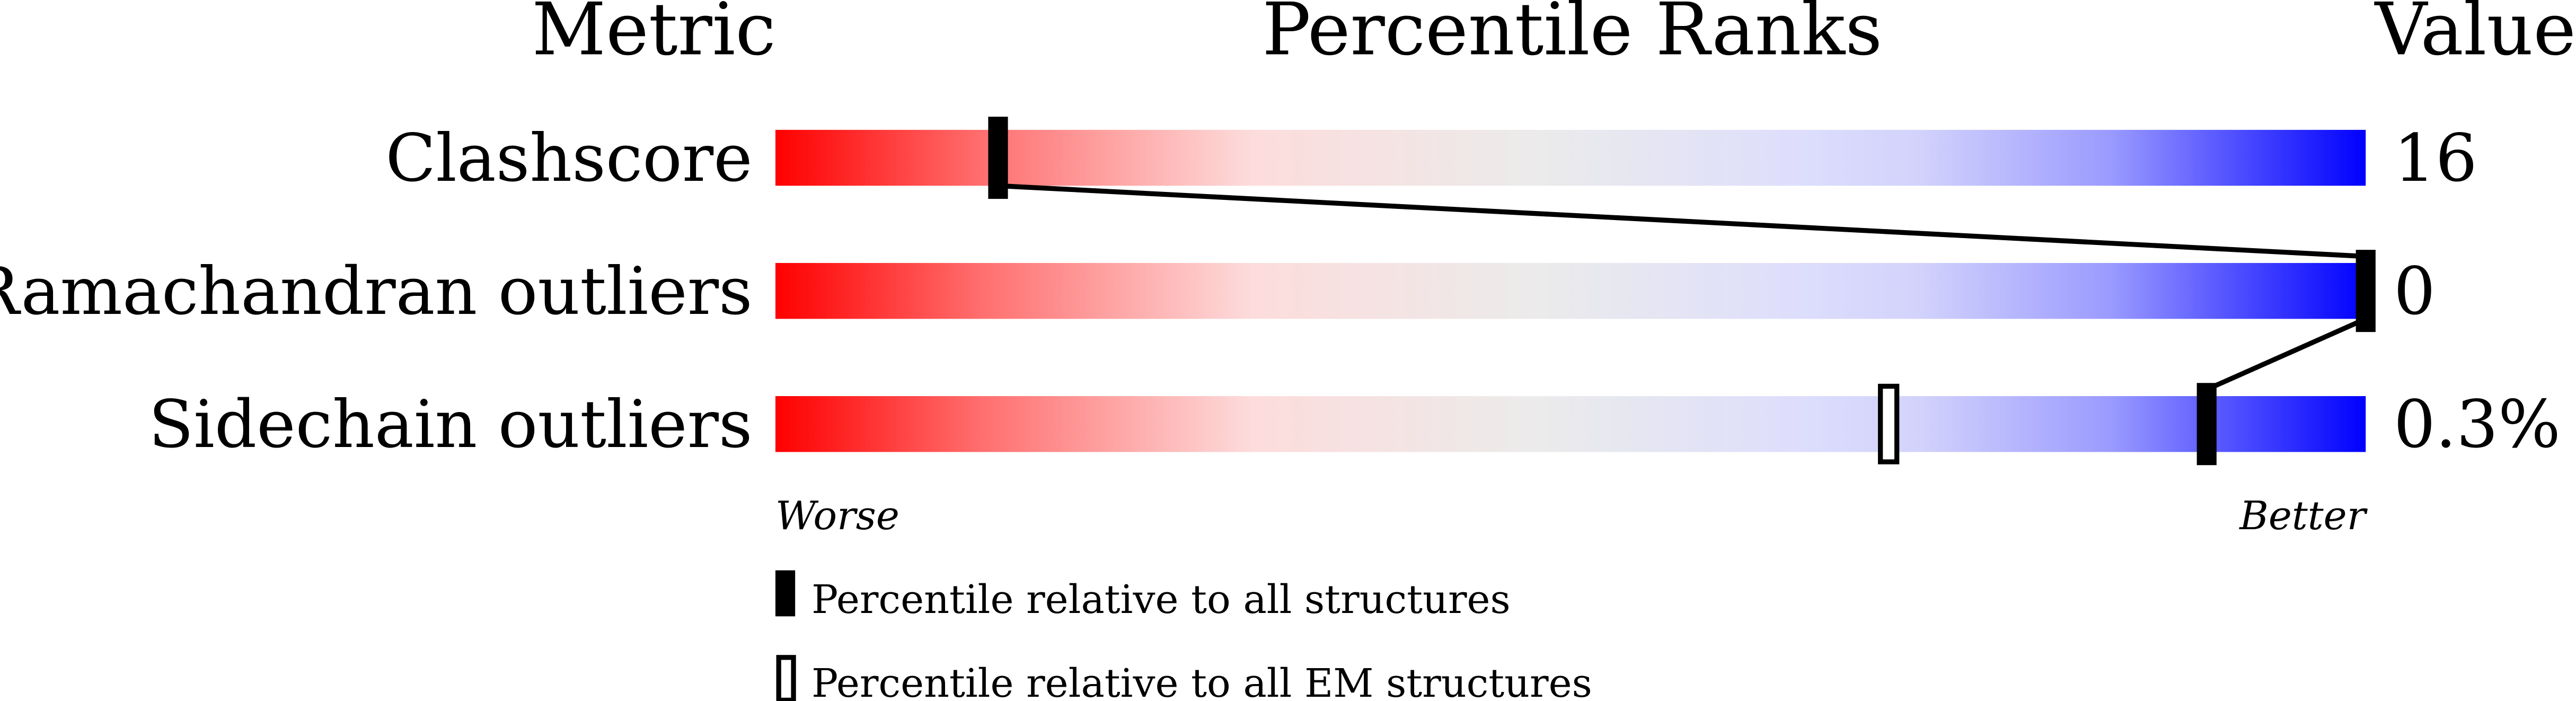 The width and height of the screenshot is (2576, 701). I want to click on metric-label: Clashscore, so click(568, 158).